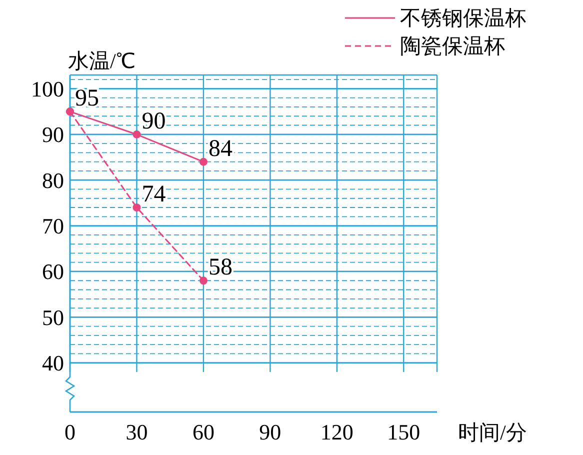 The width and height of the screenshot is (583, 455). I want to click on y-tick-label: 90, so click(53, 135).